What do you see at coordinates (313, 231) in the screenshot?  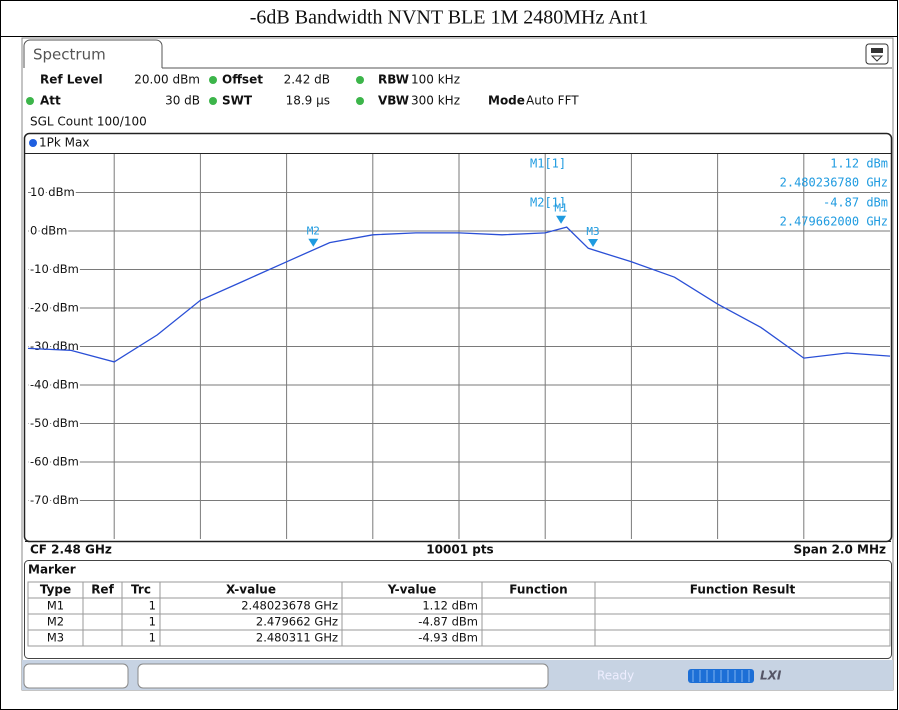 I see `marker-label: M2` at bounding box center [313, 231].